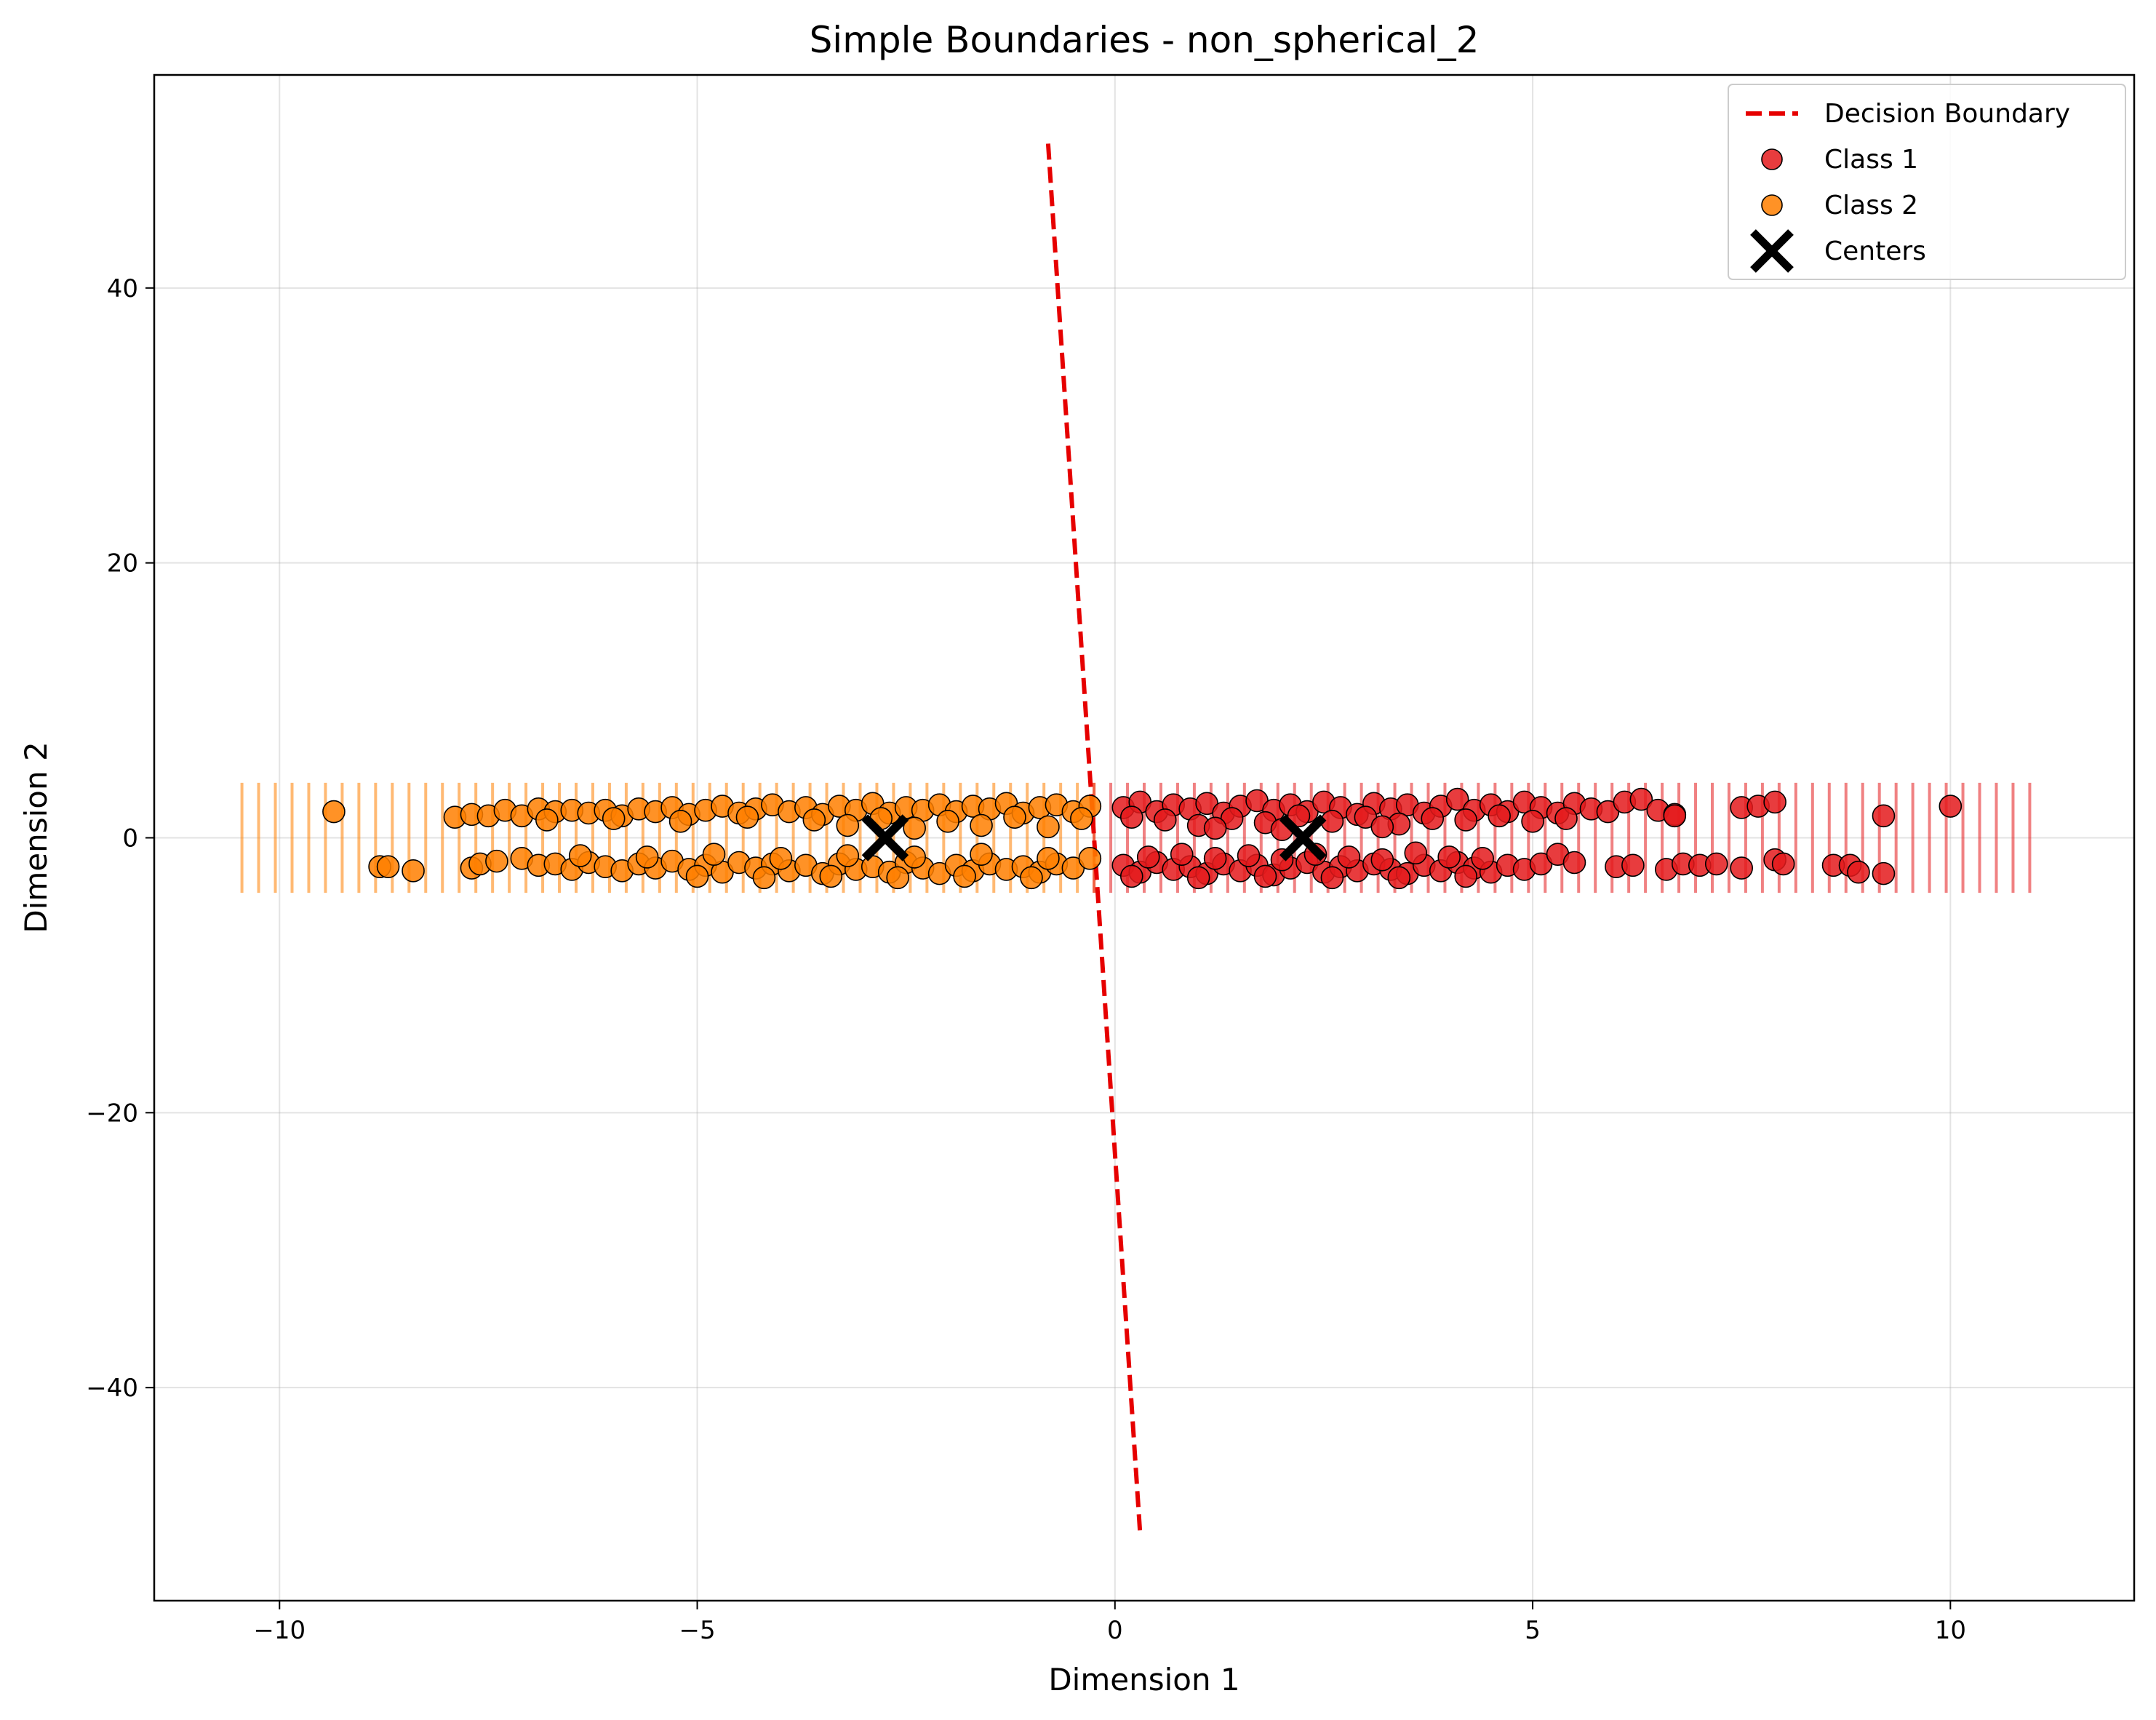 The height and width of the screenshot is (1720, 2156). I want to click on legend-entry: Class 1, so click(1840, 160).